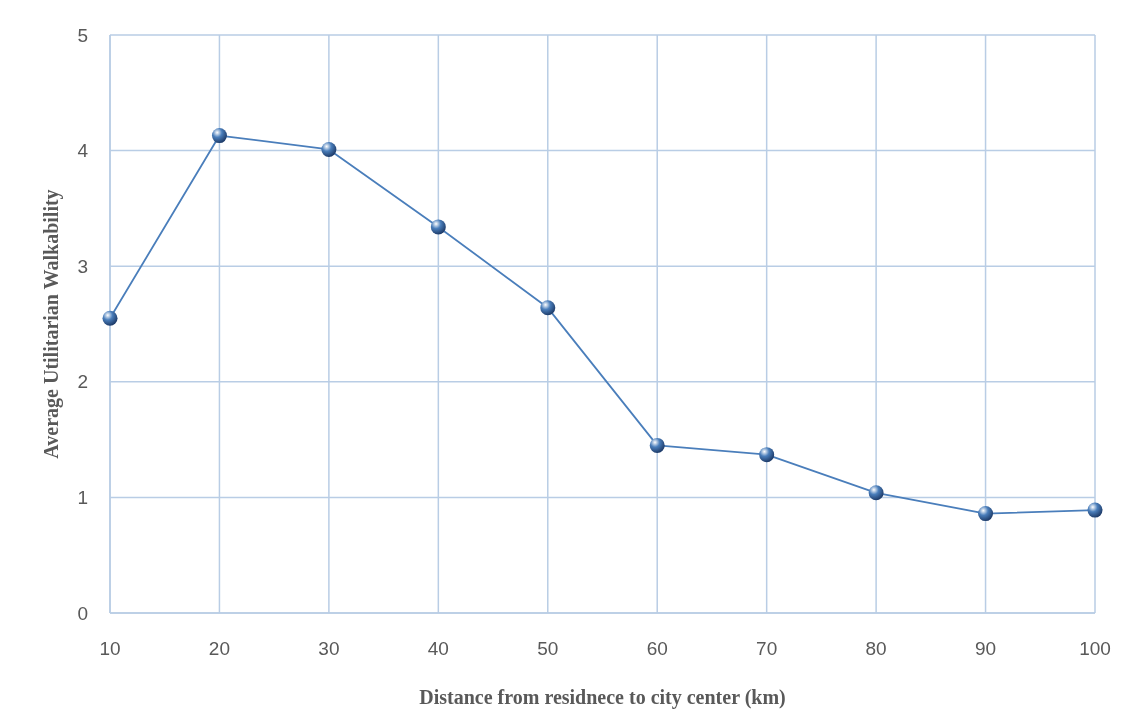 The width and height of the screenshot is (1132, 724). I want to click on y-tick-label: 4, so click(83, 151).